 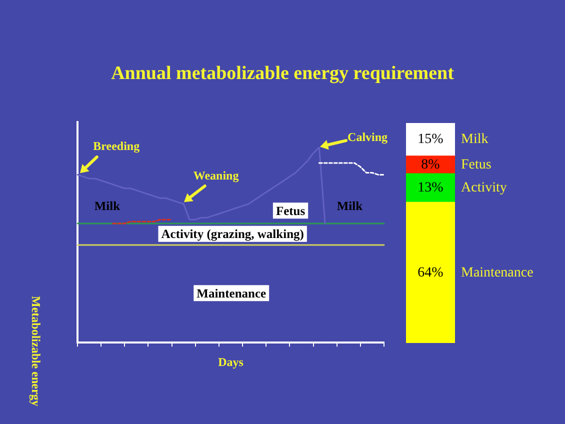 What do you see at coordinates (291, 211) in the screenshot?
I see `annotation: Fetus` at bounding box center [291, 211].